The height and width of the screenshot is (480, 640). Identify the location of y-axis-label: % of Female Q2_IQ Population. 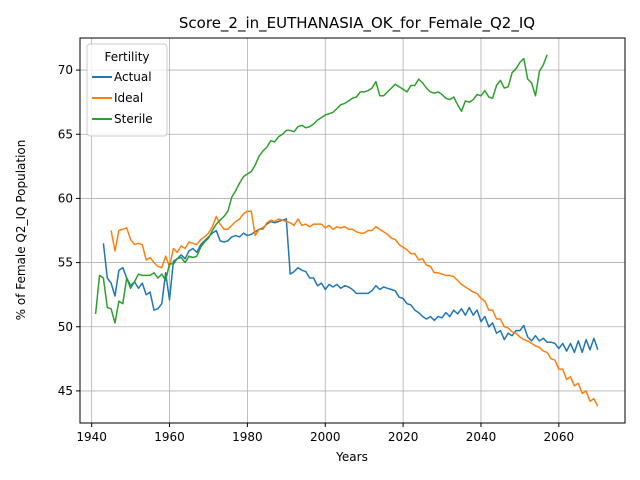
(21, 230).